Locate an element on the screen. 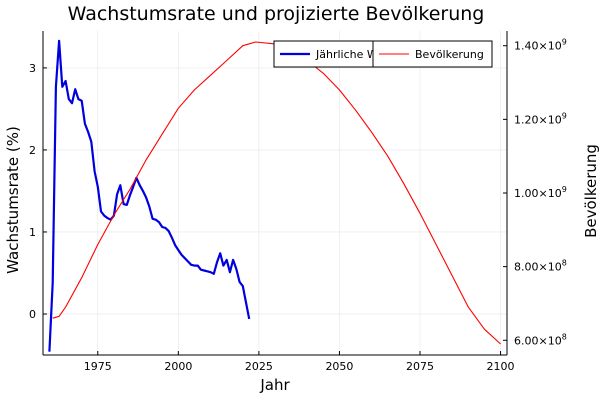 This screenshot has width=600, height=404. y-left-tick-label: 0 is located at coordinates (32, 314).